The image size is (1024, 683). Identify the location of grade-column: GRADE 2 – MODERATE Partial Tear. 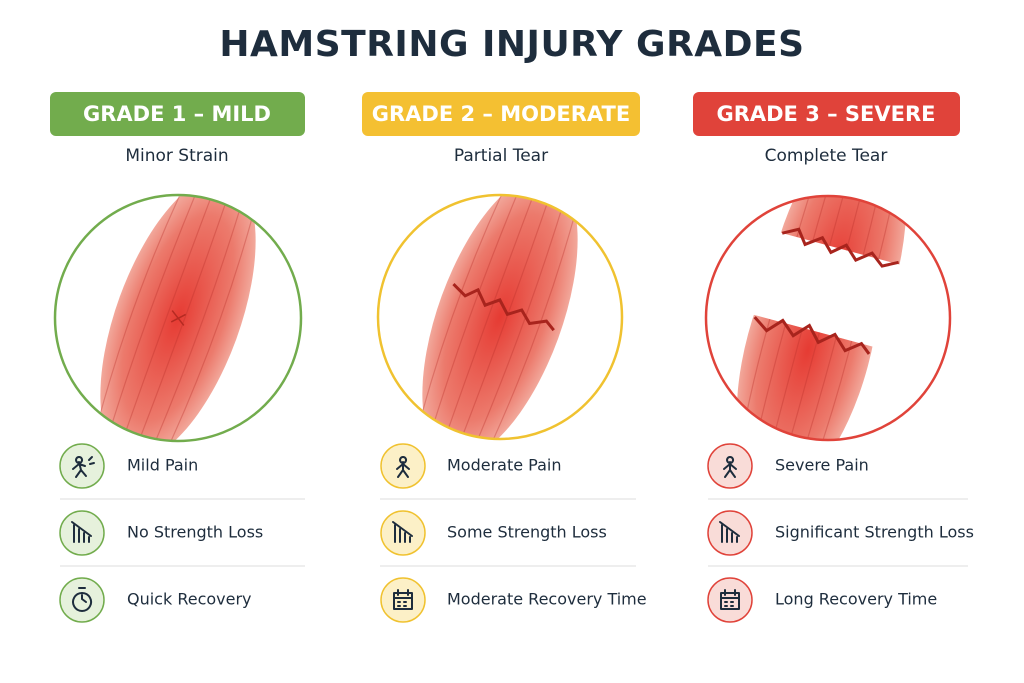
(501, 266).